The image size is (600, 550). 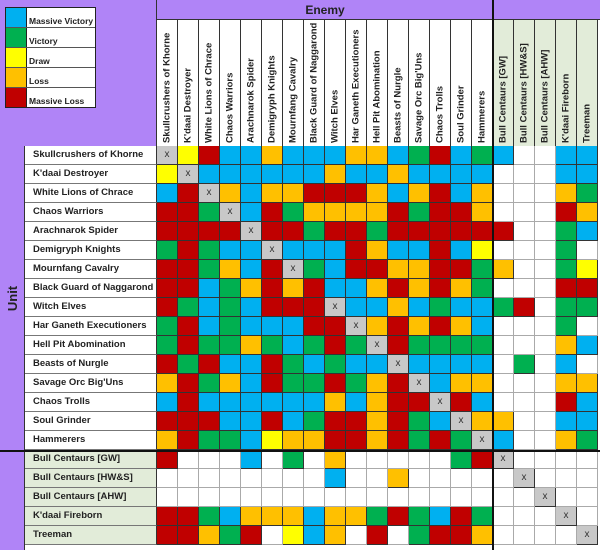 I want to click on column-header: Hammerers, so click(x=482, y=83).